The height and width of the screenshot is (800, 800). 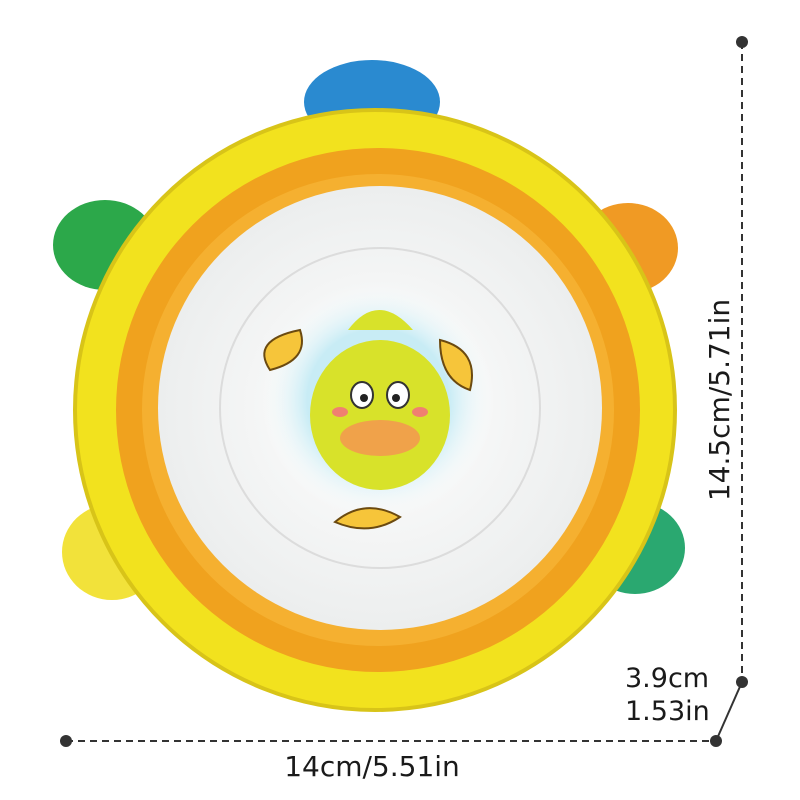 What do you see at coordinates (380, 320) in the screenshot?
I see `duck-hat` at bounding box center [380, 320].